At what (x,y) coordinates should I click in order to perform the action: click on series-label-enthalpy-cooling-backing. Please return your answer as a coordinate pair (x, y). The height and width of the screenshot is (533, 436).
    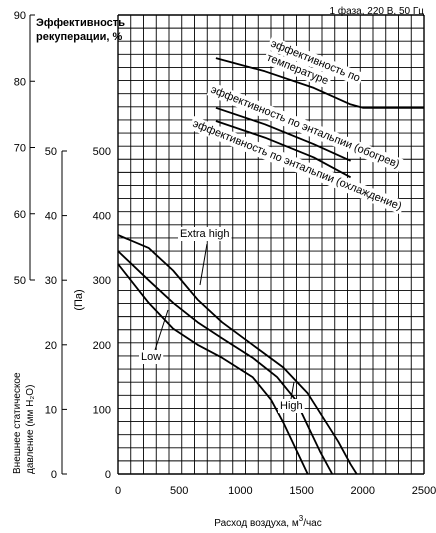
    Looking at the image, I should click on (297, 165).